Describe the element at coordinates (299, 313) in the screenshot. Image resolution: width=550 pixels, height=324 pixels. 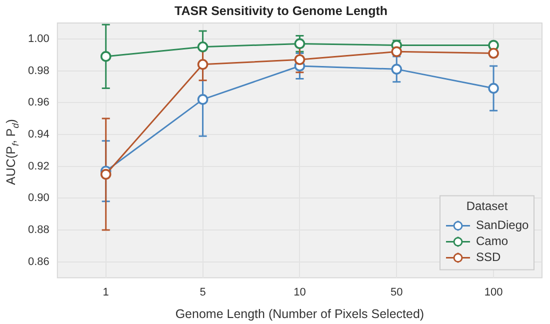
I see `x-axis-title: Genome Length (Number of Pixels Selected)` at that location.